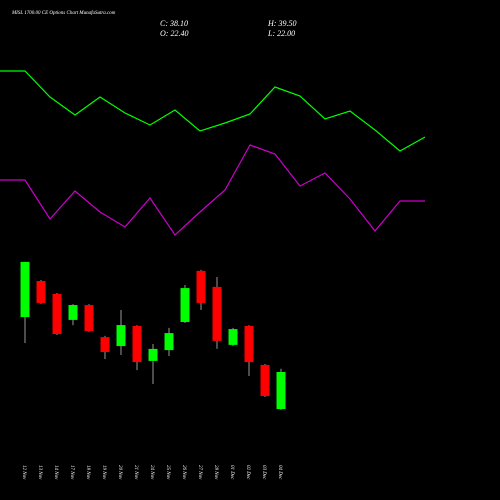  I want to click on x-tick-label: 03 Dec, so click(263, 472).